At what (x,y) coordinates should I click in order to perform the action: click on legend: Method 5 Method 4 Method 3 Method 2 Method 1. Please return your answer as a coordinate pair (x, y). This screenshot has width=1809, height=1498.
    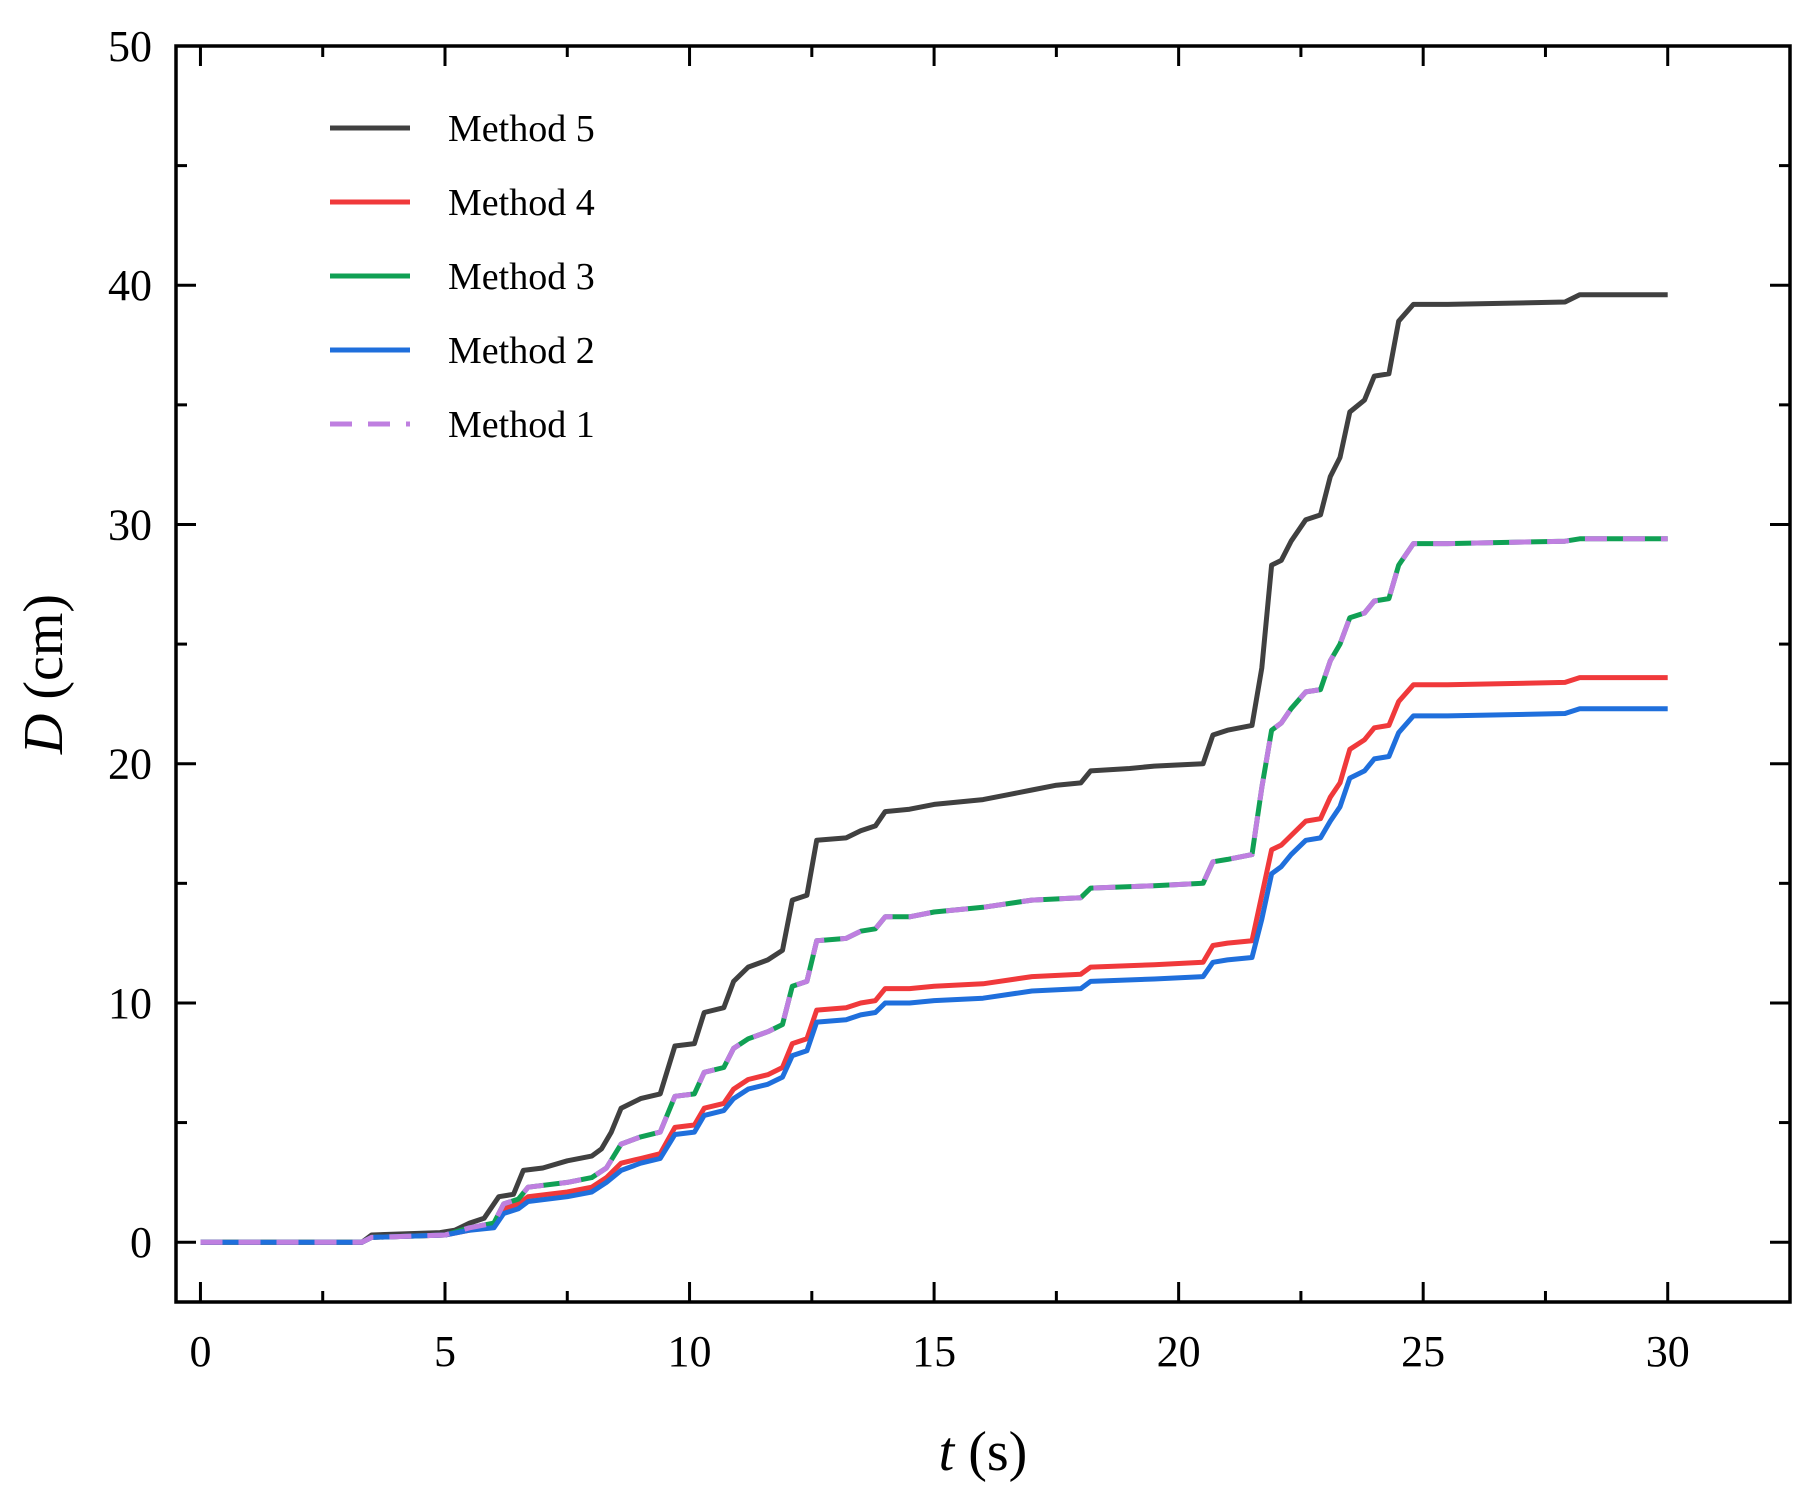
    Looking at the image, I should click on (462, 277).